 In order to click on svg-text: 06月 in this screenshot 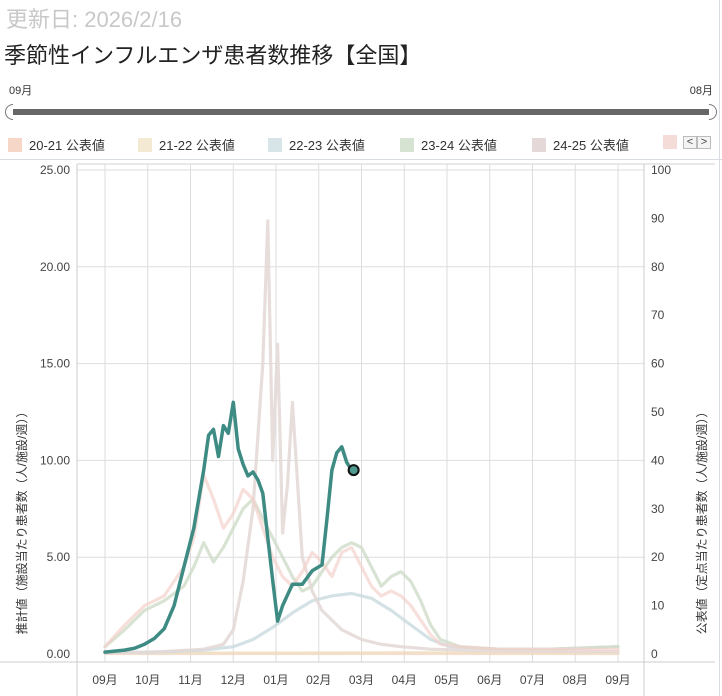, I will do `click(489, 680)`.